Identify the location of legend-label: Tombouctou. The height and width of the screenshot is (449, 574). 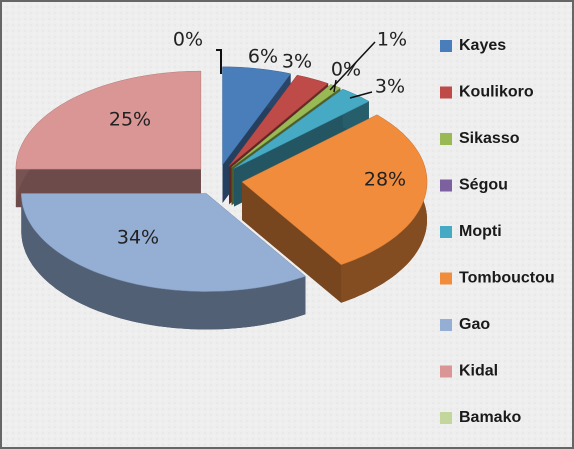
(507, 278).